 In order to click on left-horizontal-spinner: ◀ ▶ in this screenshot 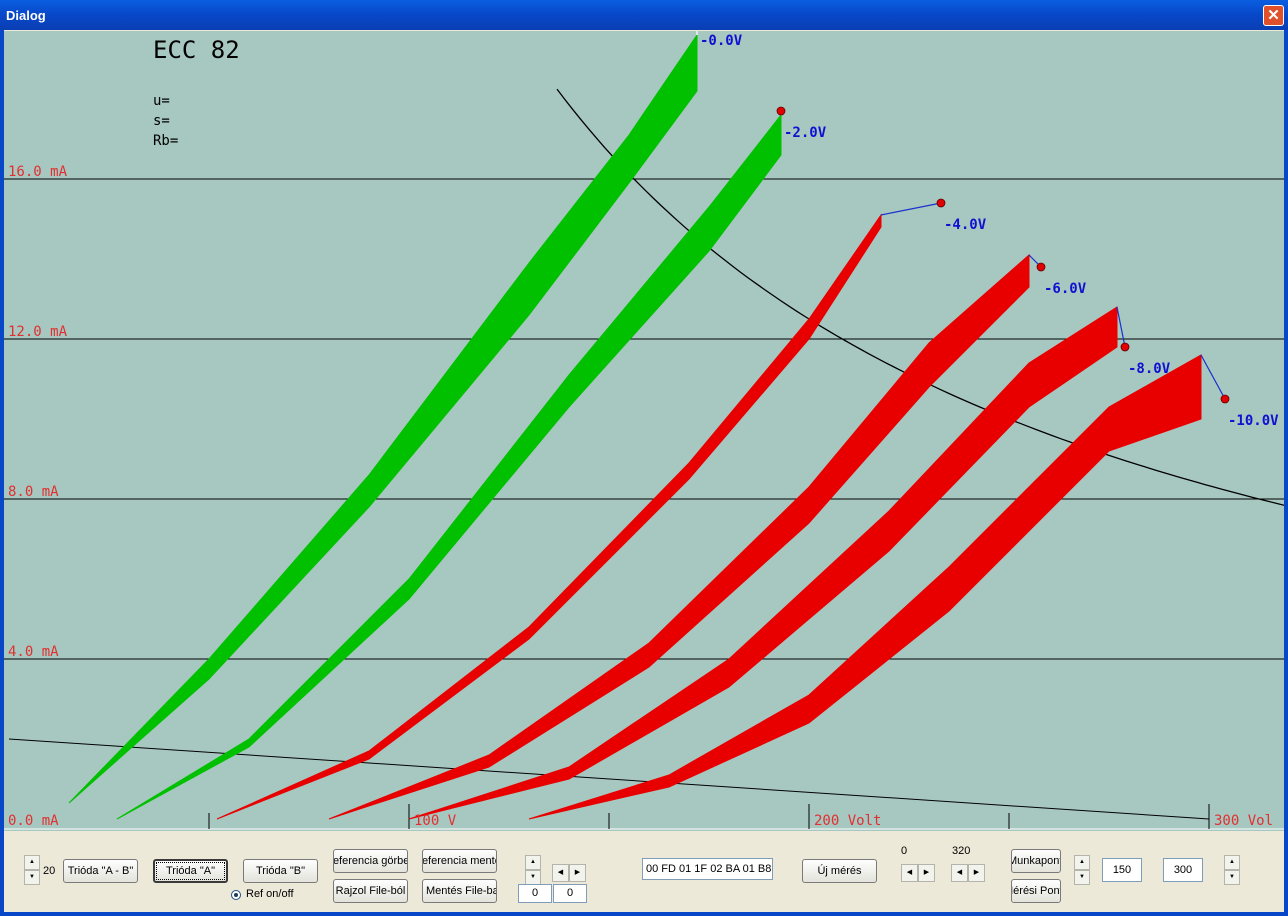, I will do `click(569, 873)`.